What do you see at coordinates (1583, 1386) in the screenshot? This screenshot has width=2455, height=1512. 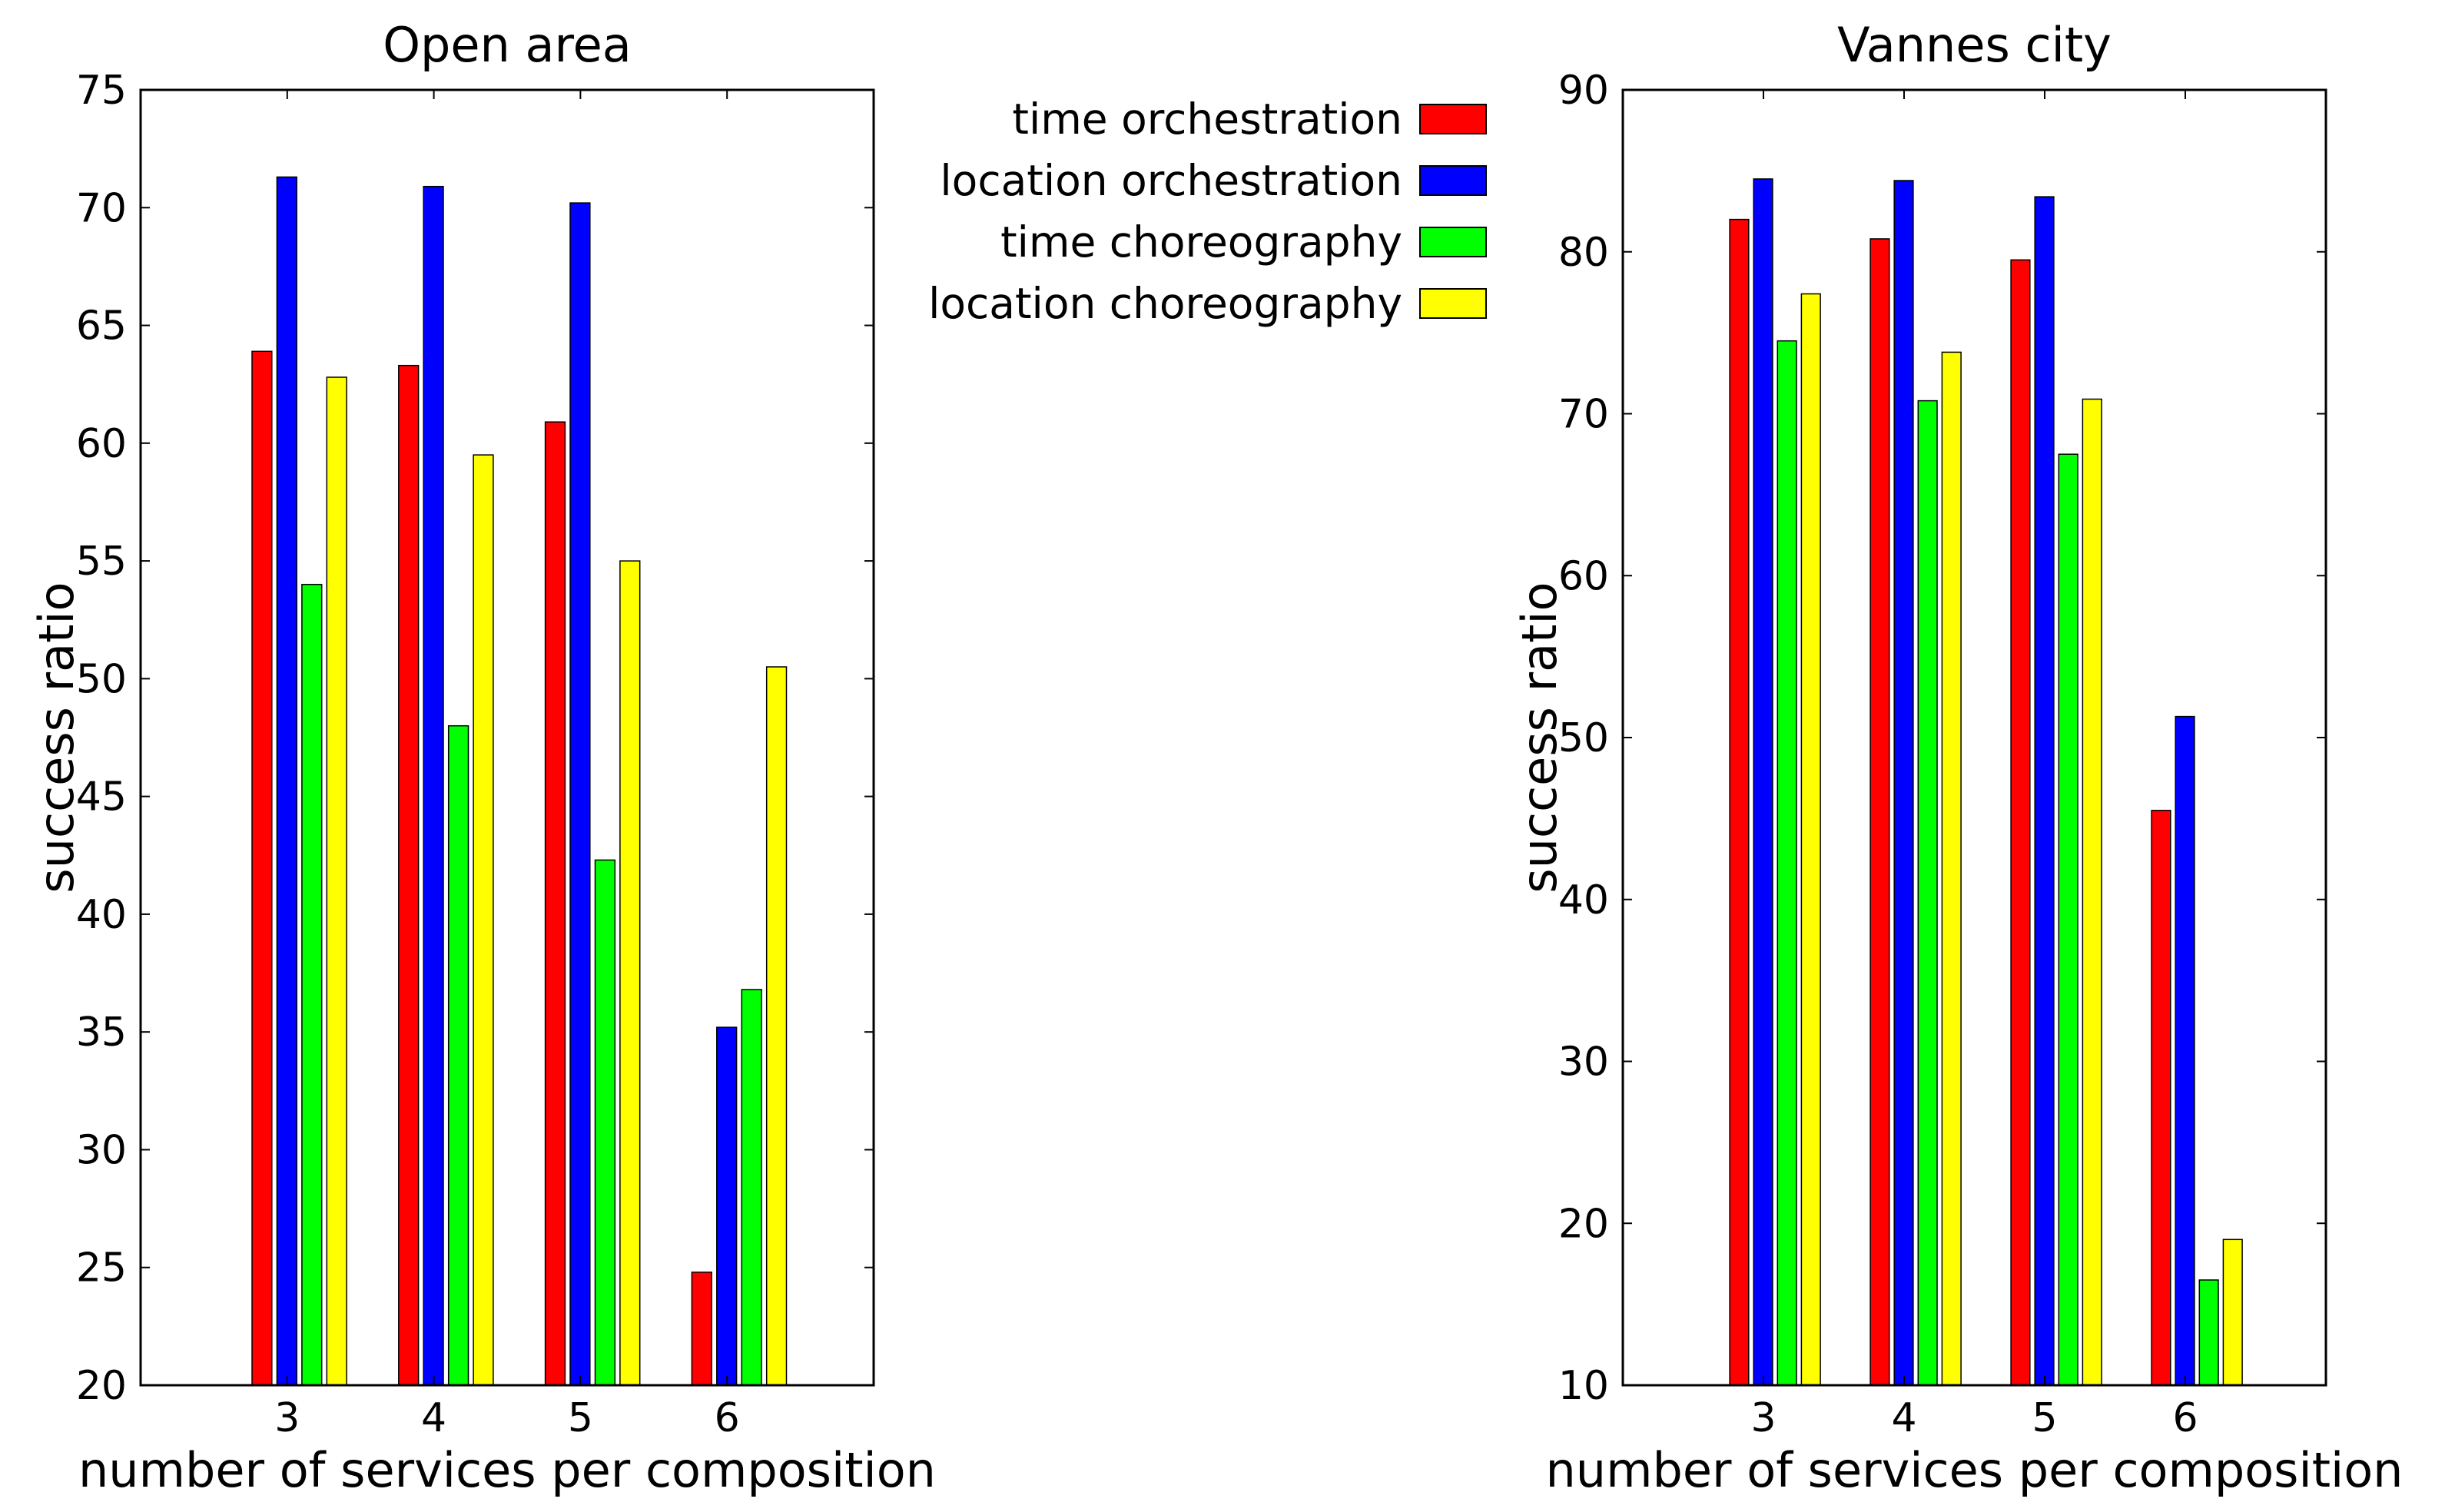 I see `y-tick-label: 10` at bounding box center [1583, 1386].